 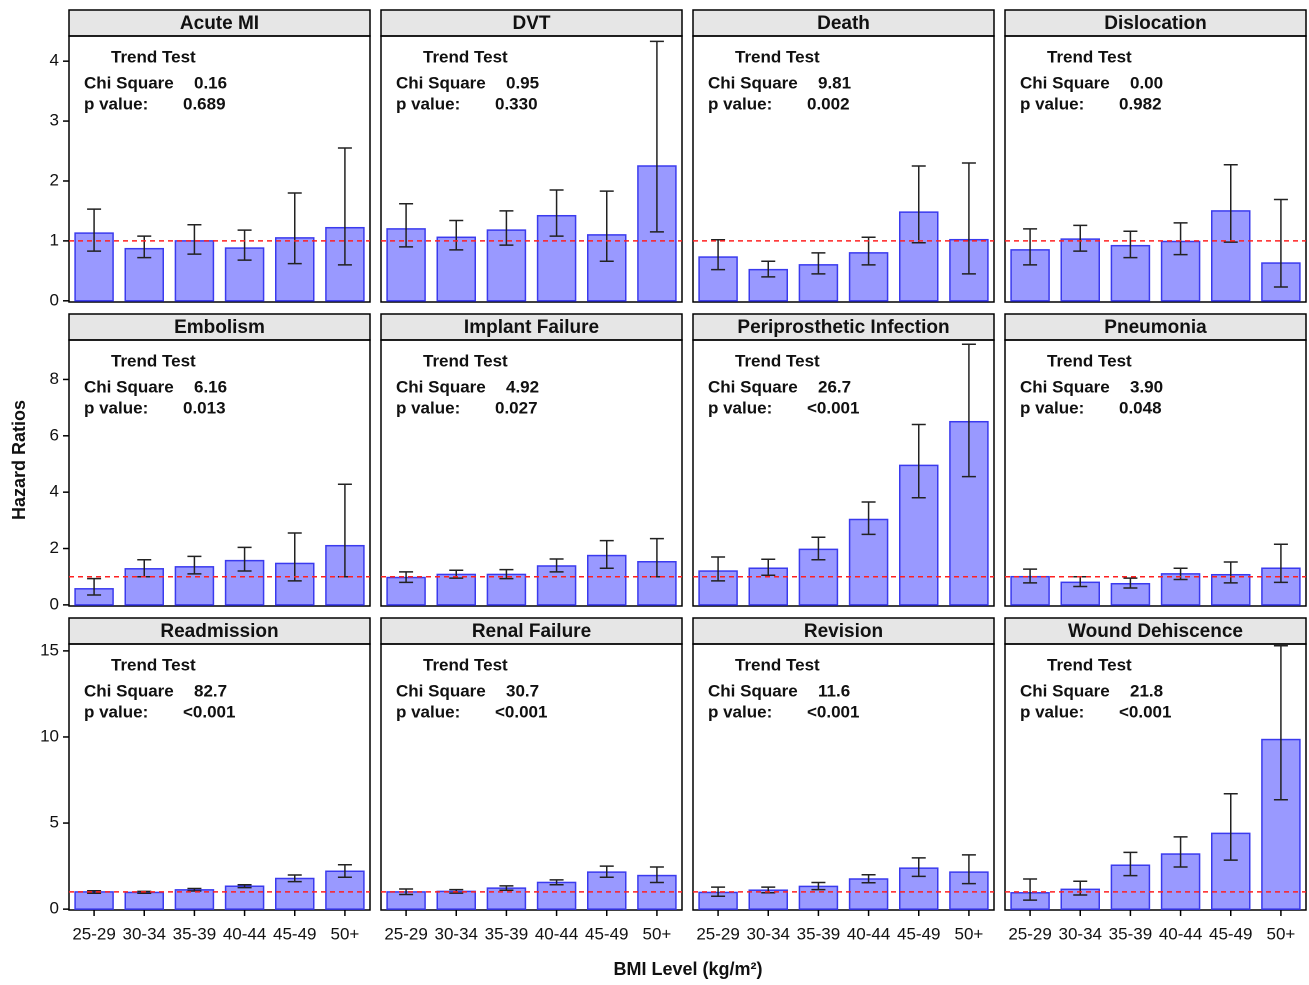 What do you see at coordinates (49, 649) in the screenshot?
I see `y-tick-label: 15` at bounding box center [49, 649].